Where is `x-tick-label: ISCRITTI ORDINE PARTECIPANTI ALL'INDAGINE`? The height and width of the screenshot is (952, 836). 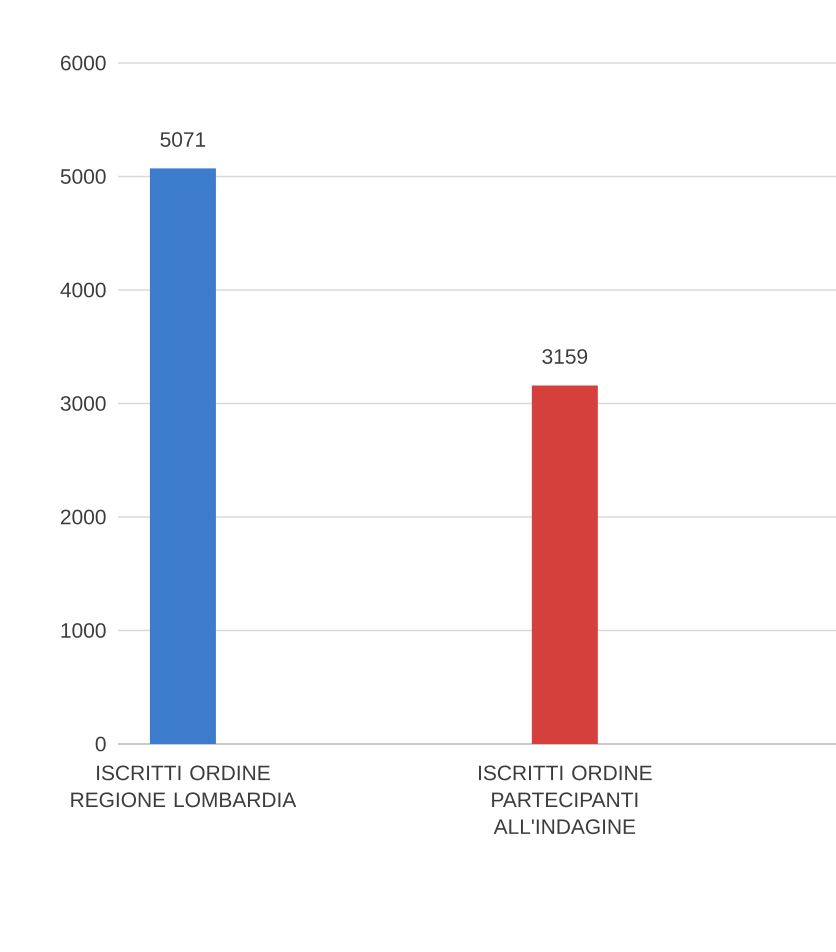 x-tick-label: ISCRITTI ORDINE PARTECIPANTI ALL'INDAGINE is located at coordinates (565, 800).